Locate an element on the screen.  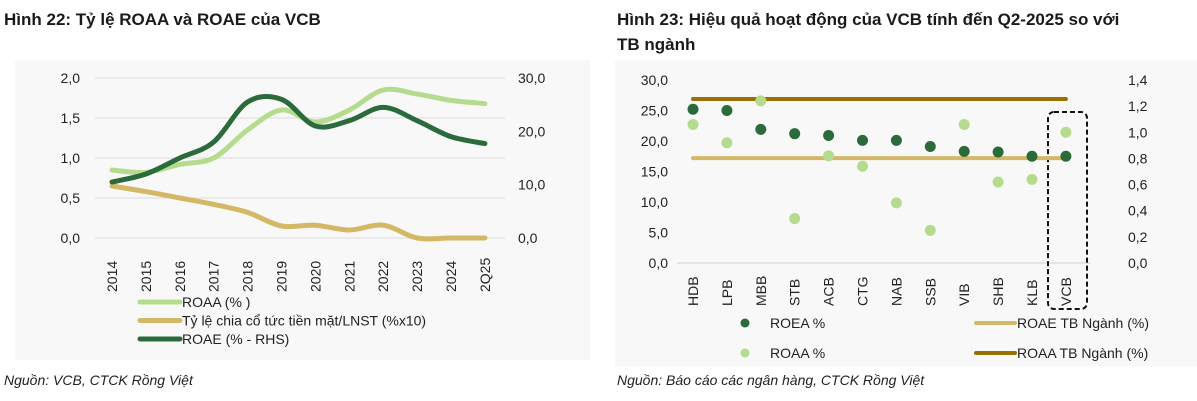
left-y-tick: 25,0 is located at coordinates (654, 111).